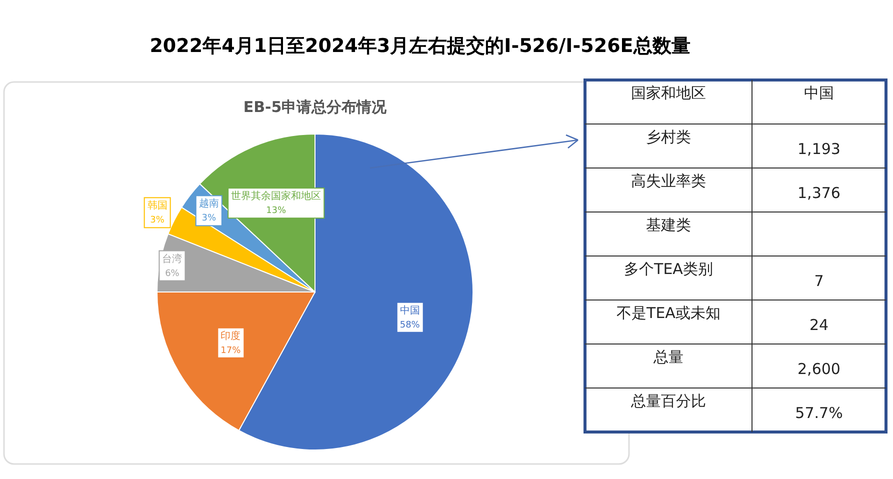 The width and height of the screenshot is (893, 479). Describe the element at coordinates (669, 357) in the screenshot. I see `category-label: 总量` at that location.